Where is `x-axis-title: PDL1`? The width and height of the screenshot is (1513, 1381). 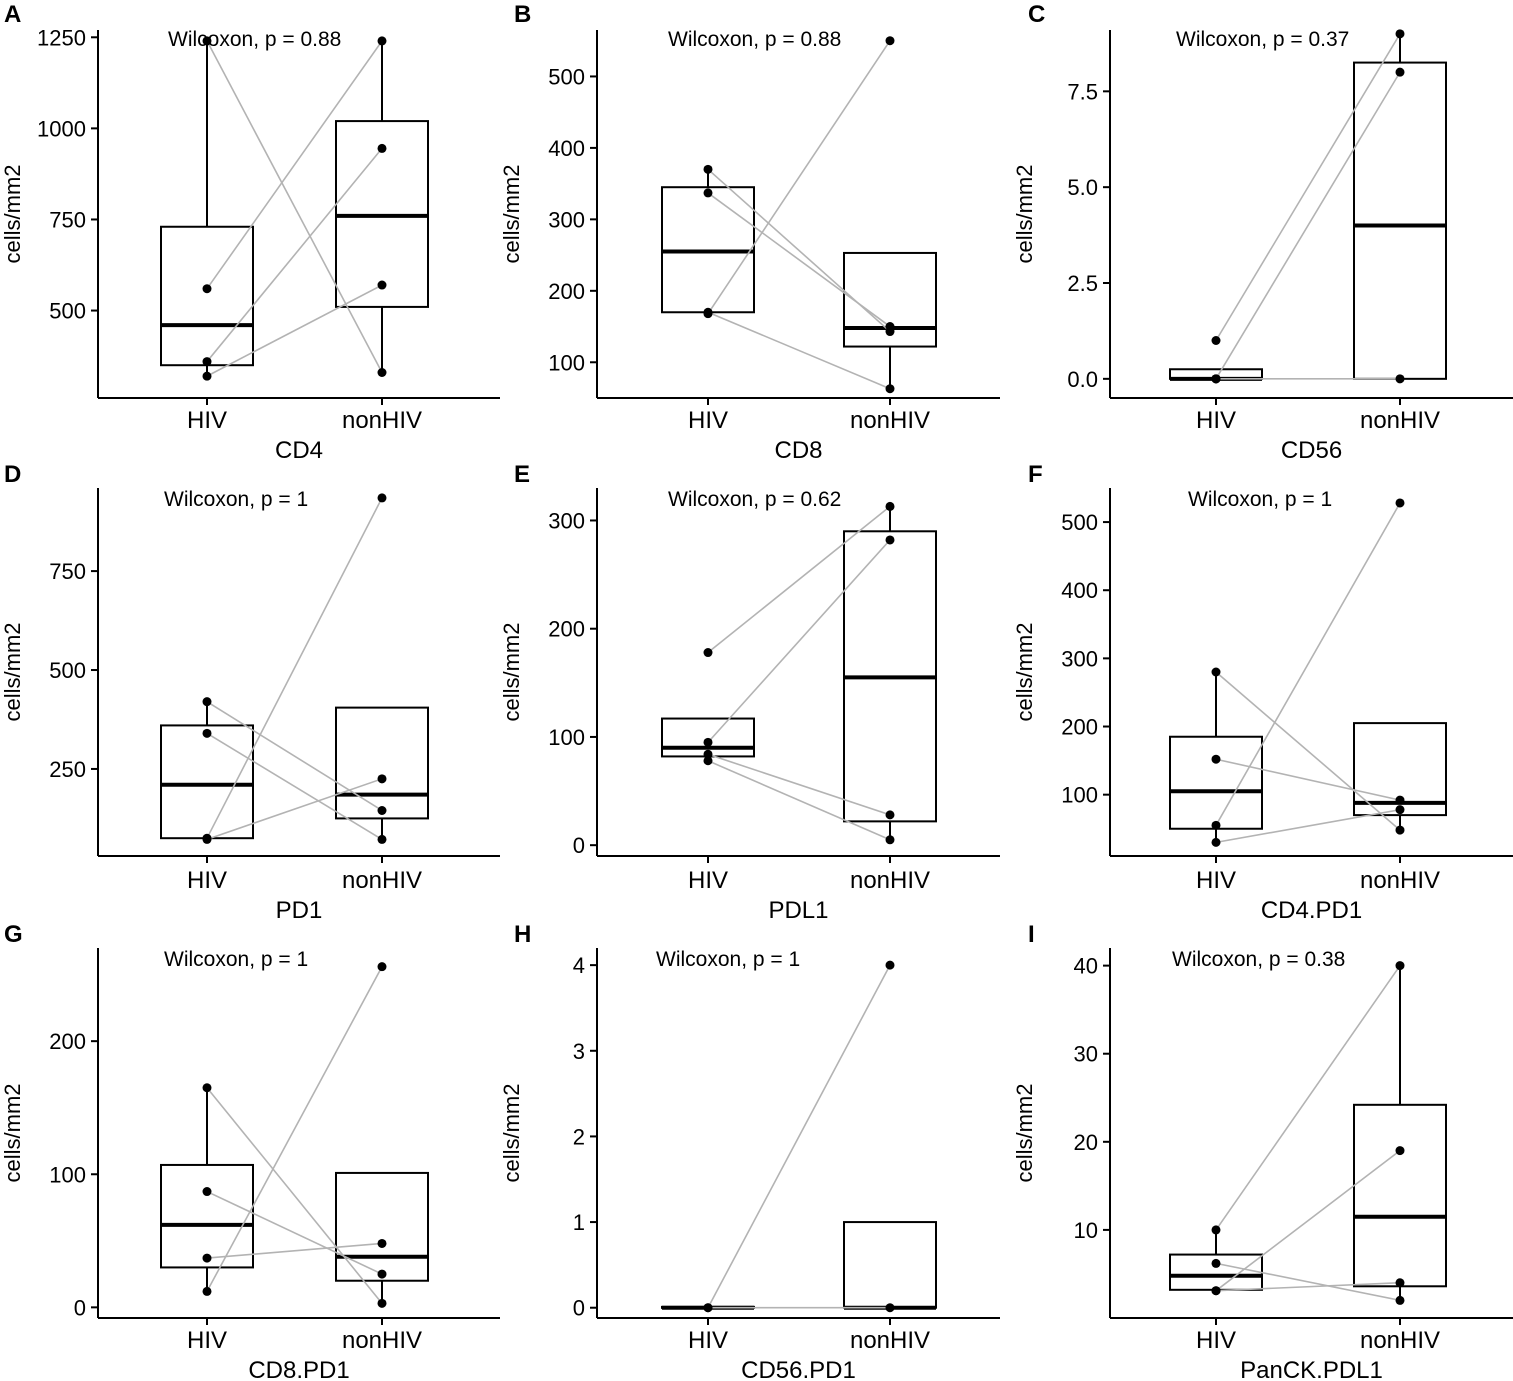
x-axis-title: PDL1 is located at coordinates (798, 910).